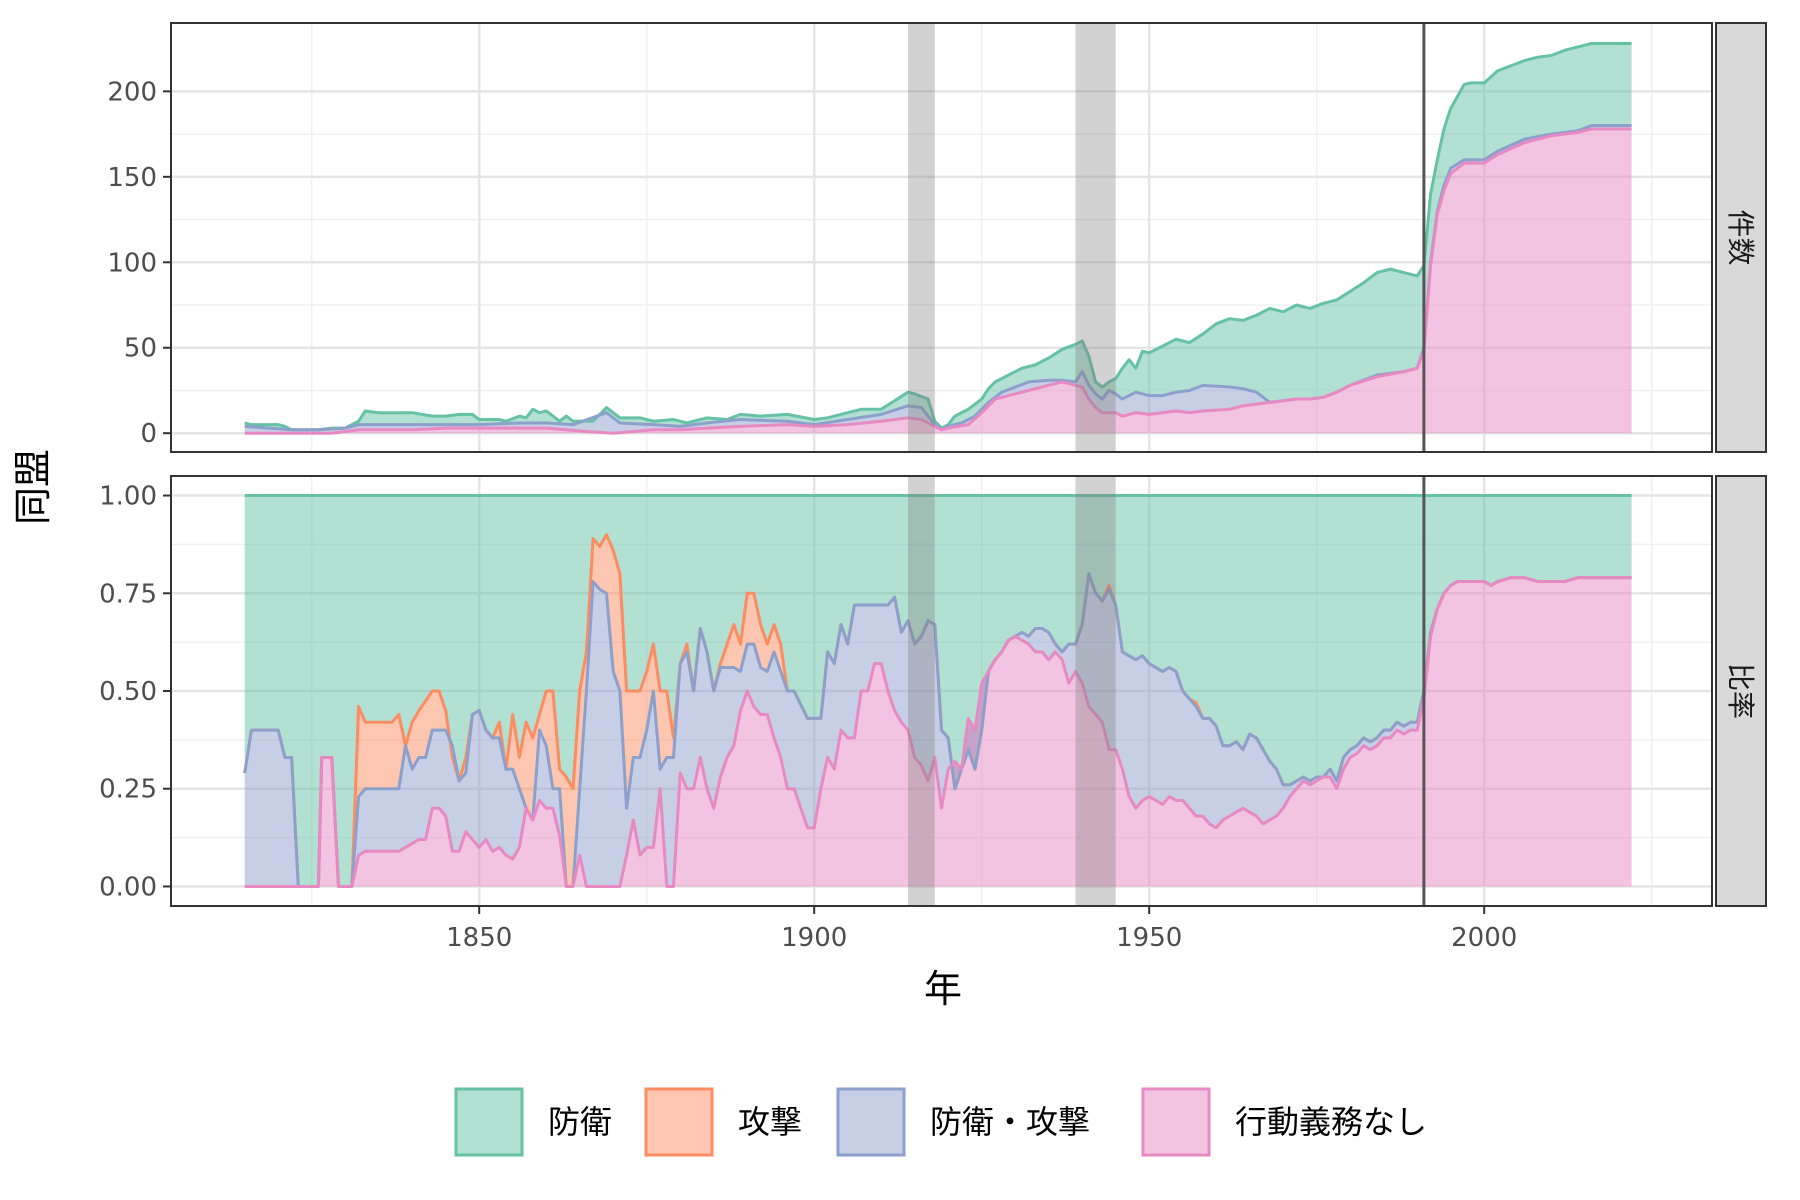  What do you see at coordinates (1331, 1122) in the screenshot?
I see `legend-label-4: 行動義務なし` at bounding box center [1331, 1122].